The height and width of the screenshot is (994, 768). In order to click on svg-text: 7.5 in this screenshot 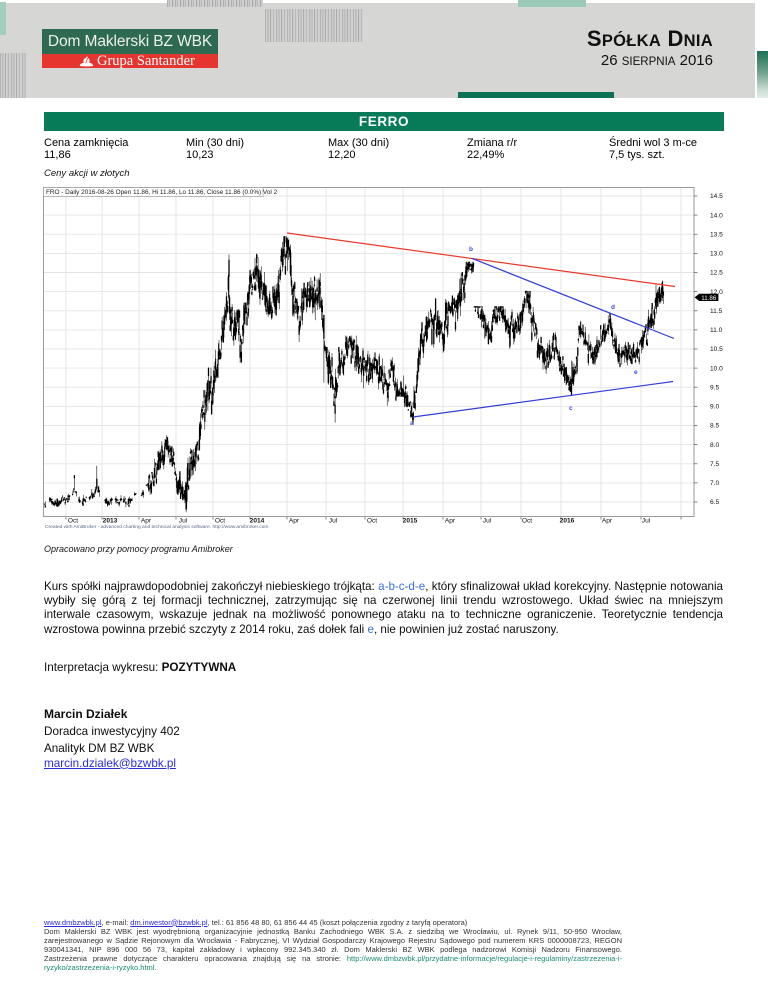, I will do `click(714, 464)`.